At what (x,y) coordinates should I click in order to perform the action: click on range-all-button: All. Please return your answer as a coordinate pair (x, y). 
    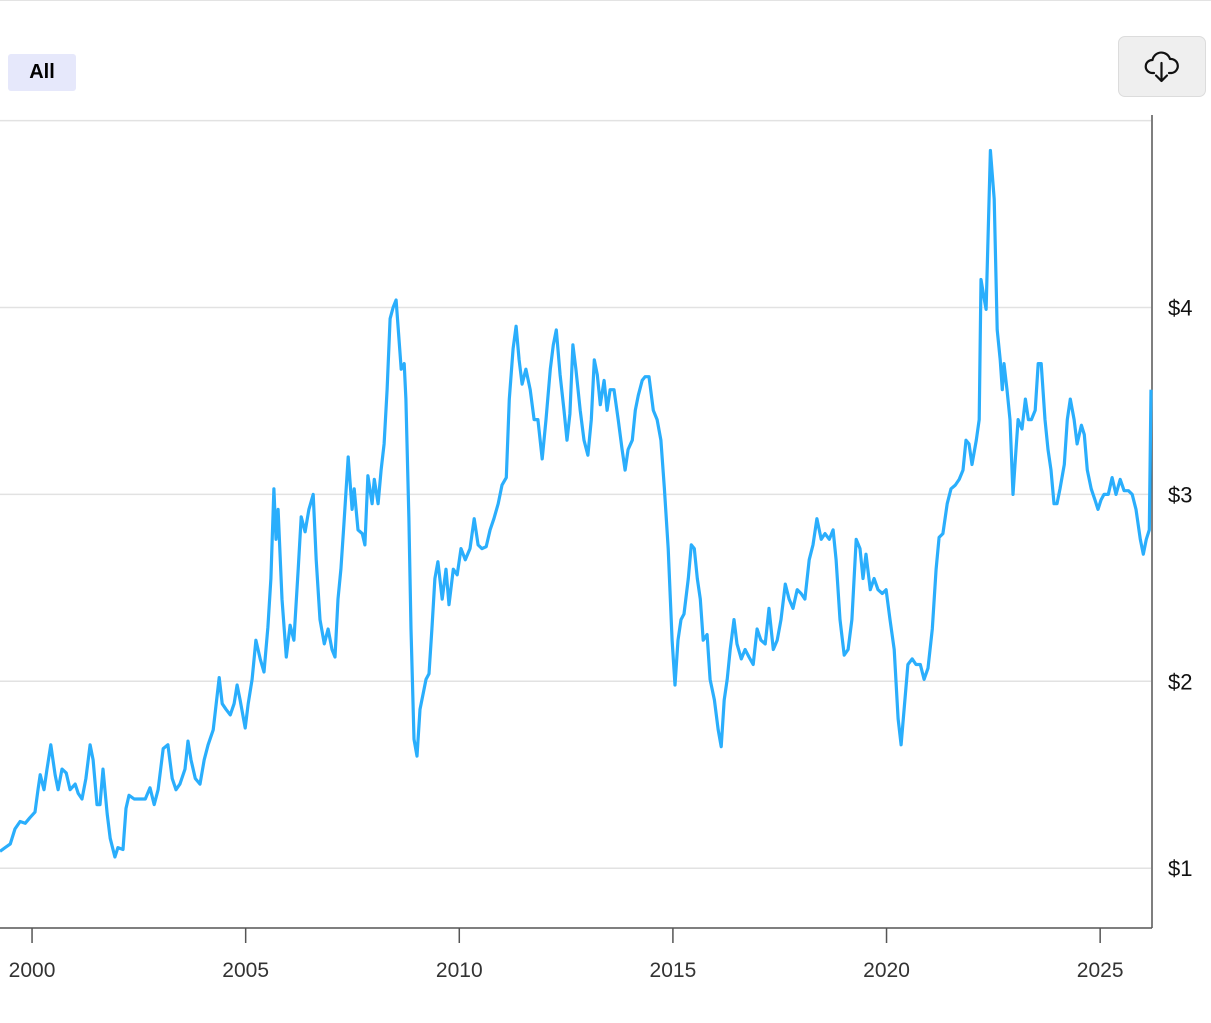
    Looking at the image, I should click on (42, 72).